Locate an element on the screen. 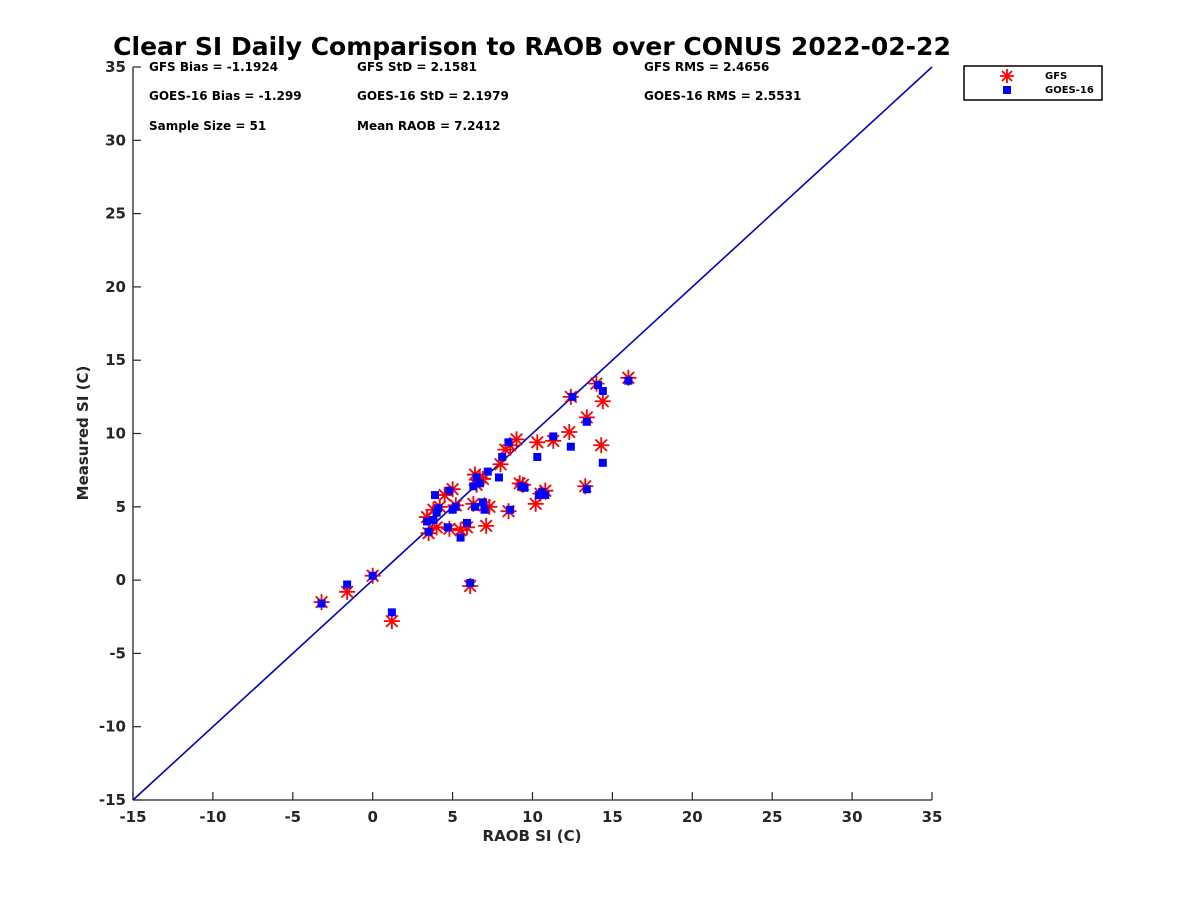 The height and width of the screenshot is (900, 1200). legend-gfs-asterisk is located at coordinates (1007, 76).